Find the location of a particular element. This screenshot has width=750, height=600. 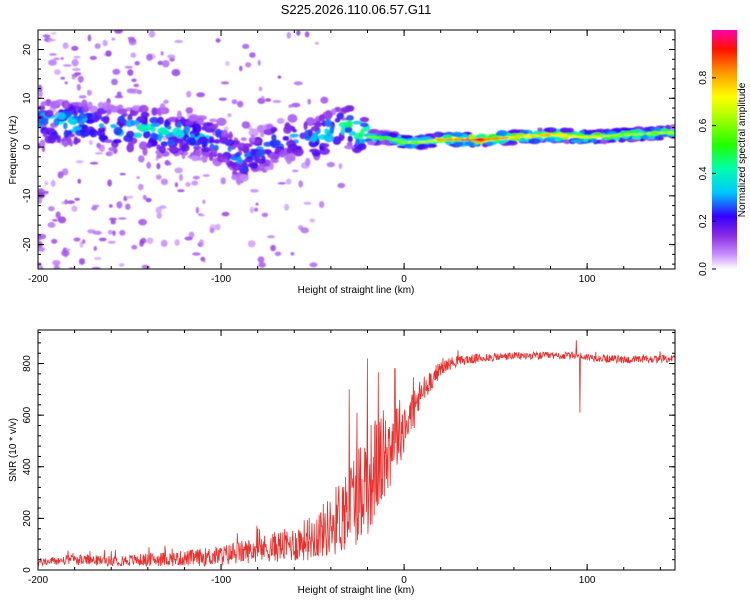

colorbar-label: Normalized spectral amplitude is located at coordinates (742, 149).